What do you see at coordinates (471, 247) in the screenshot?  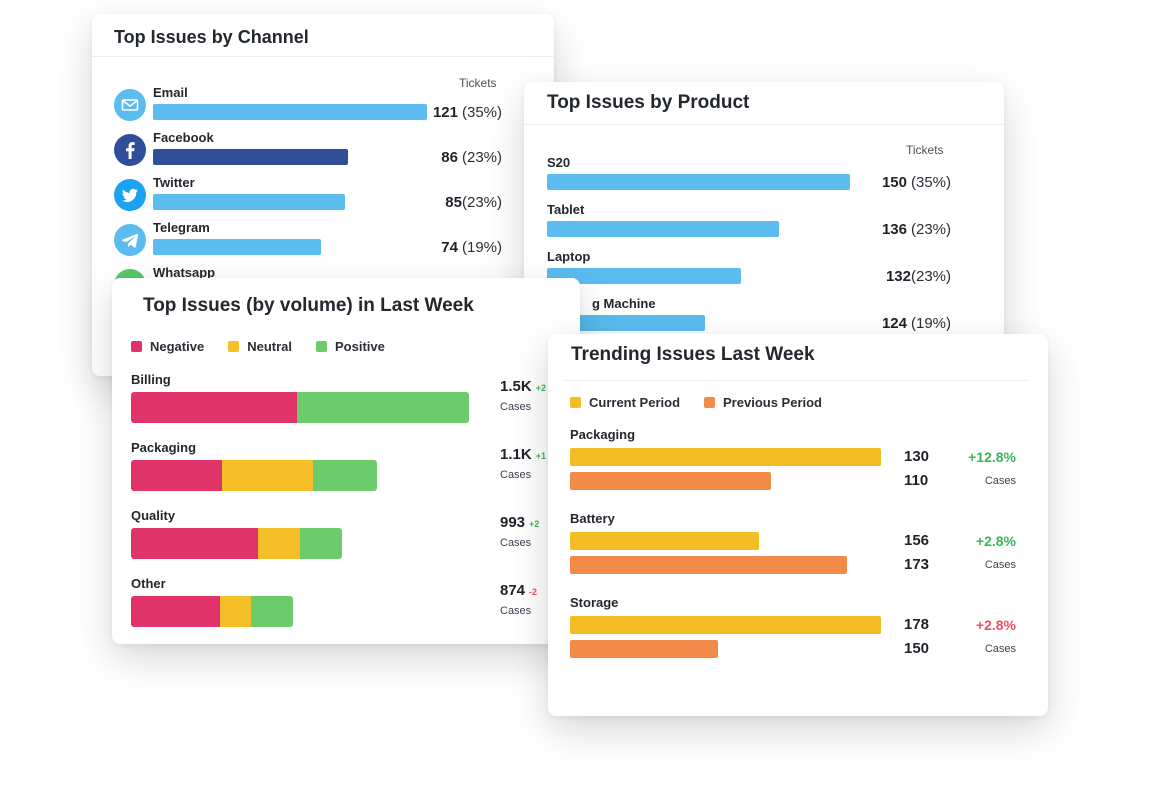 I see `channel-value-3: 74 (19%)` at bounding box center [471, 247].